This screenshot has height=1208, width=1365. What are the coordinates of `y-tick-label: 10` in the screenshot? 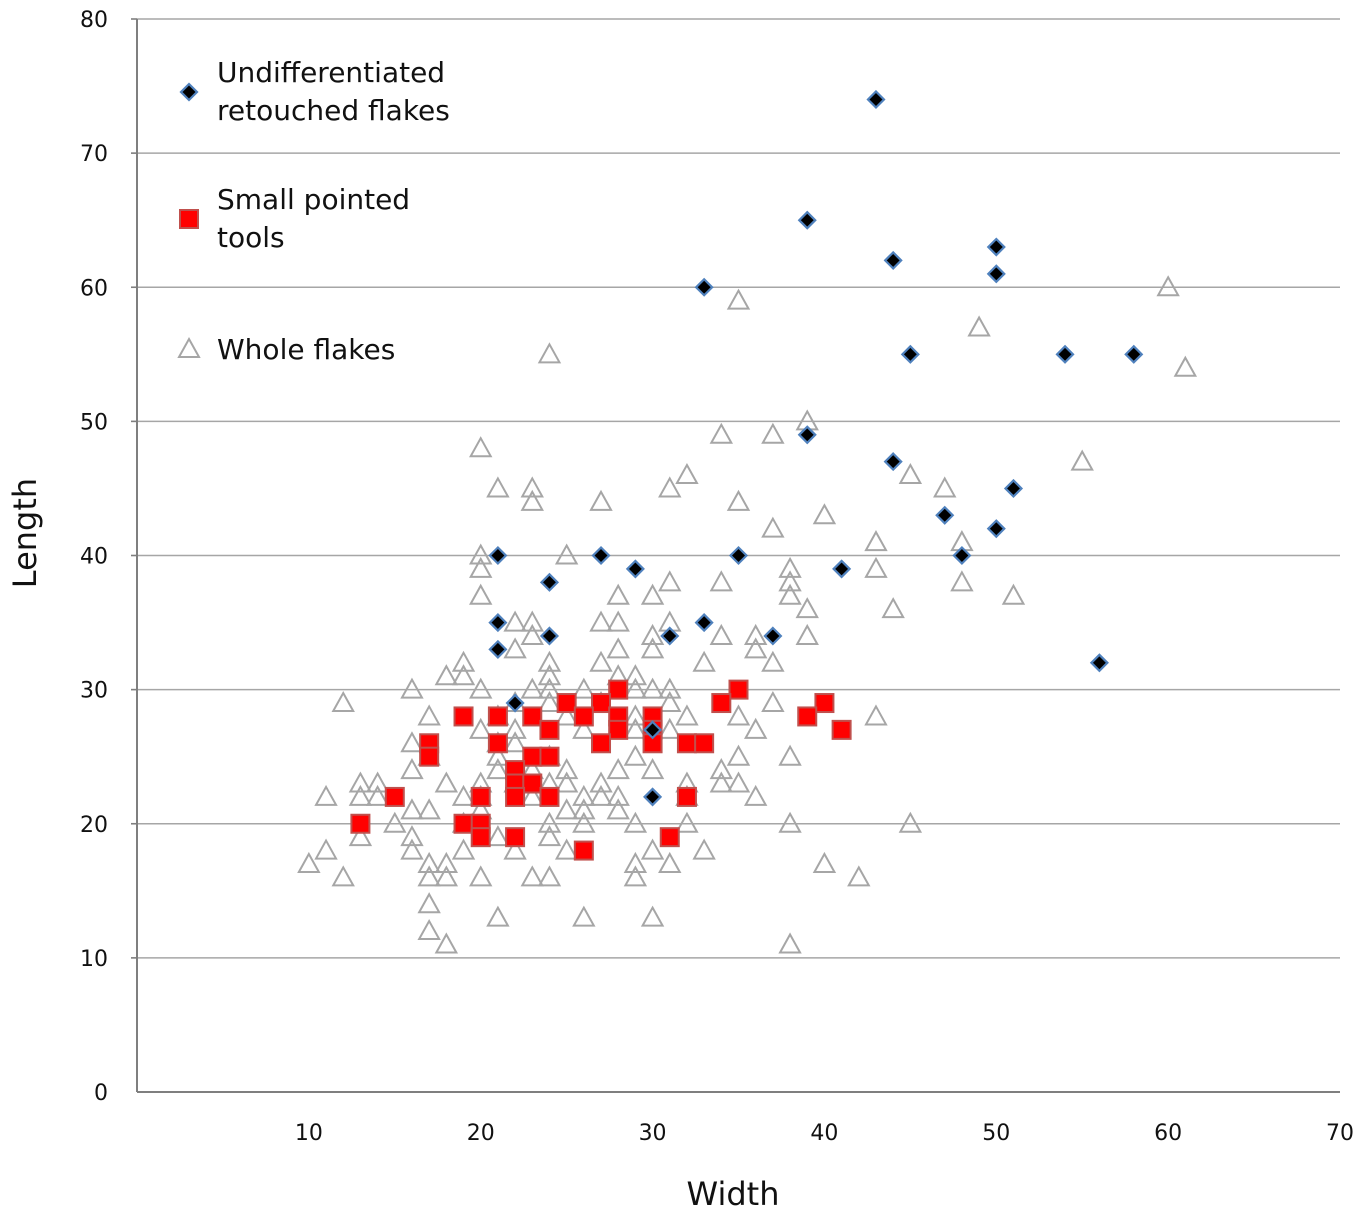 It's located at (94, 959).